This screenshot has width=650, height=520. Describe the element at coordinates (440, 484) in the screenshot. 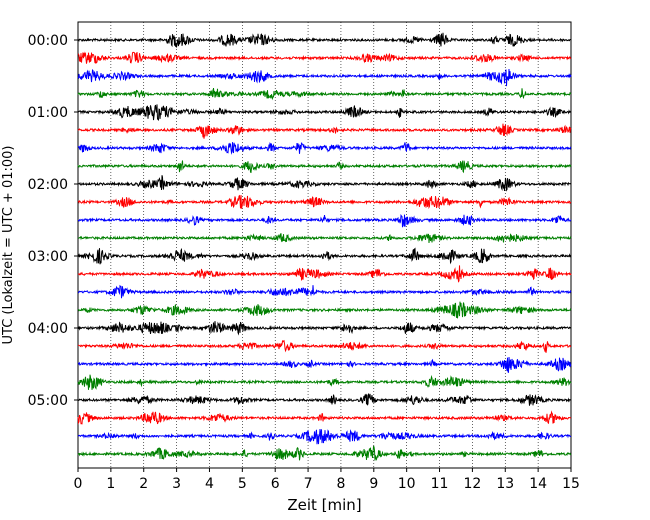

I see `x-tick-label: 11` at that location.